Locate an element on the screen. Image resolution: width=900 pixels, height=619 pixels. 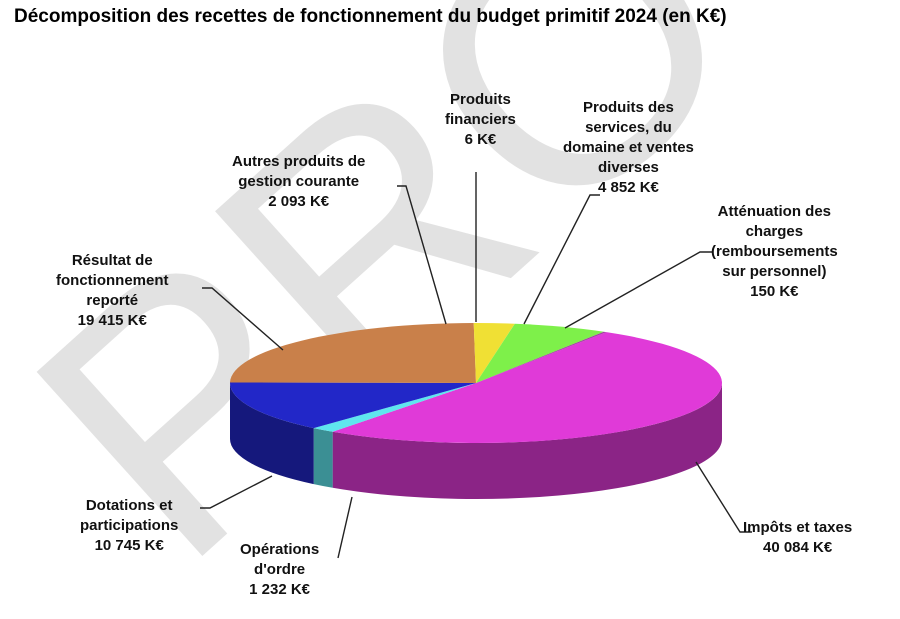
label-value: 6 K€ is located at coordinates (480, 139).